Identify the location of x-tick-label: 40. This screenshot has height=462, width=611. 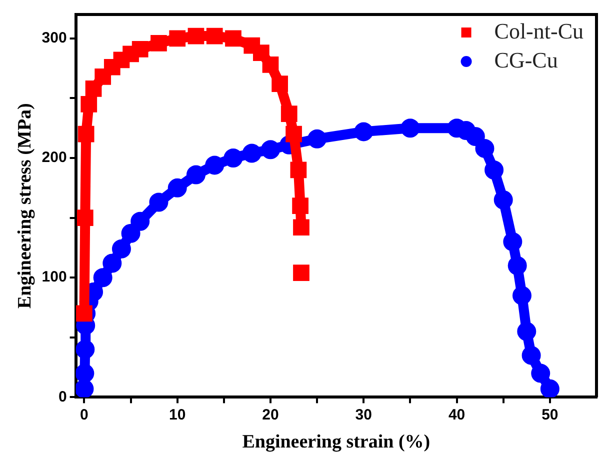
(457, 415).